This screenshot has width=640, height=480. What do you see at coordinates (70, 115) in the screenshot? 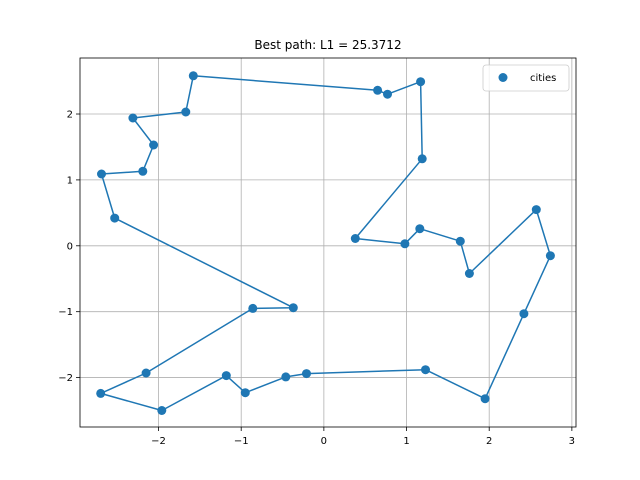
I see `y-tick-label: 2` at bounding box center [70, 115].